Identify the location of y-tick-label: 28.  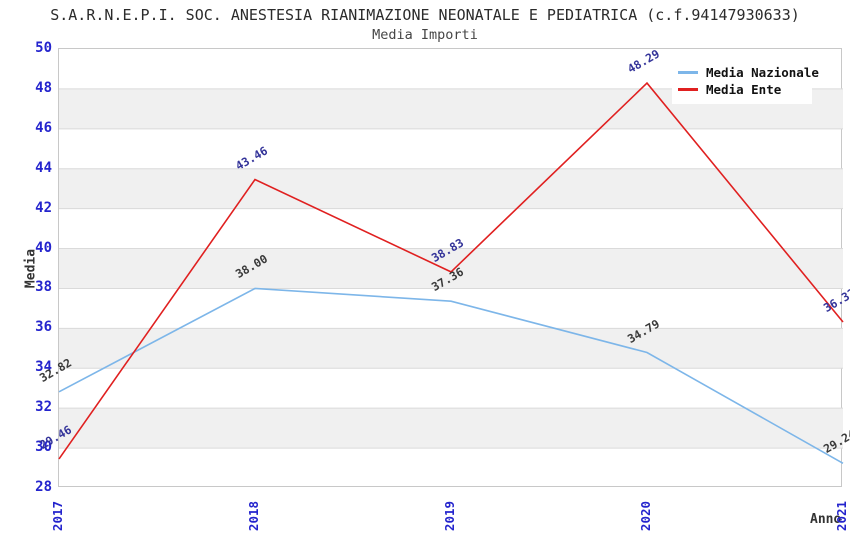
(43, 487).